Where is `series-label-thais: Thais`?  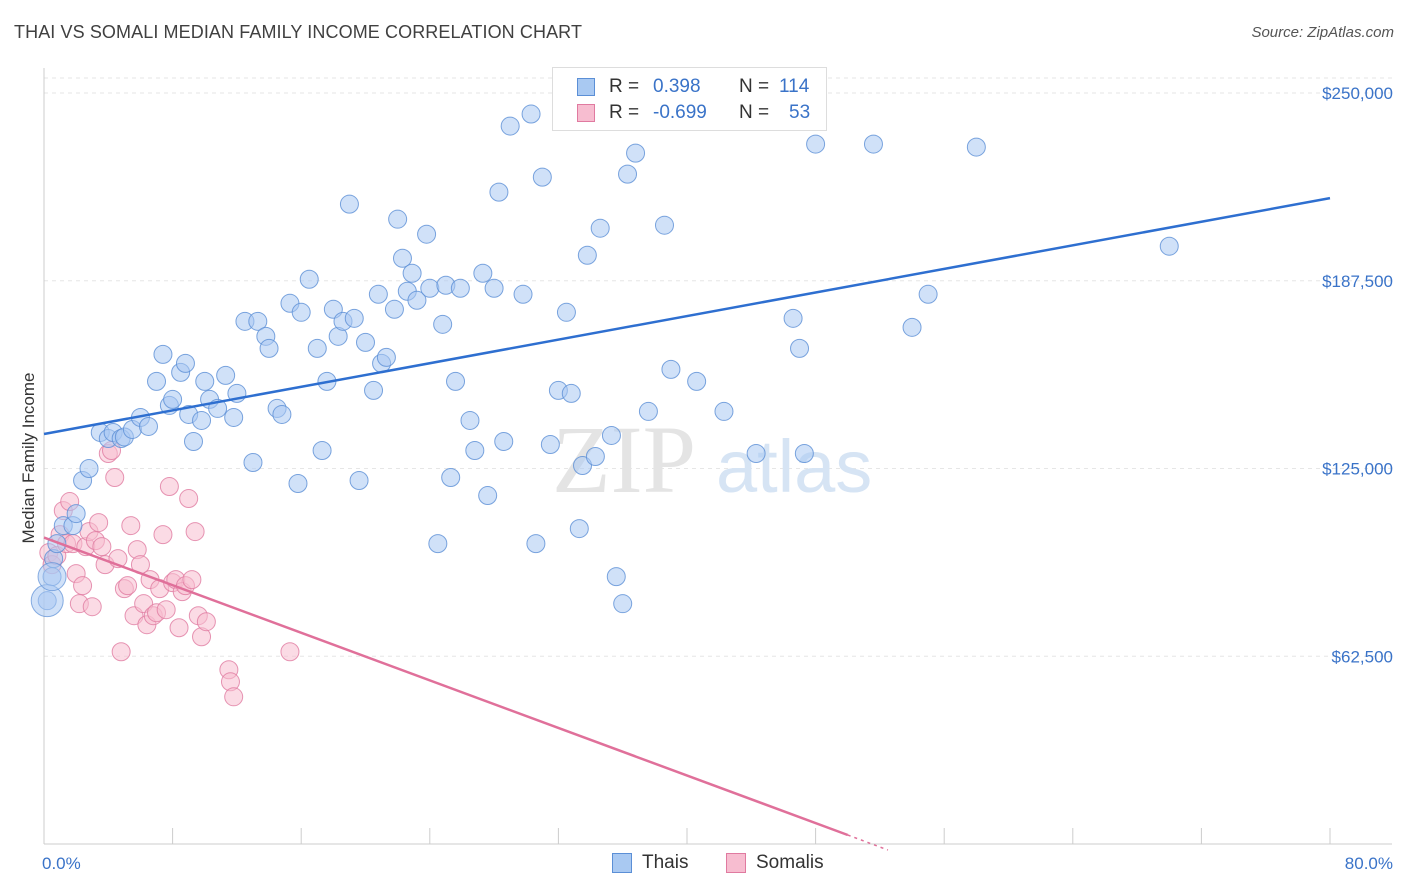 series-label-thais: Thais is located at coordinates (665, 862).